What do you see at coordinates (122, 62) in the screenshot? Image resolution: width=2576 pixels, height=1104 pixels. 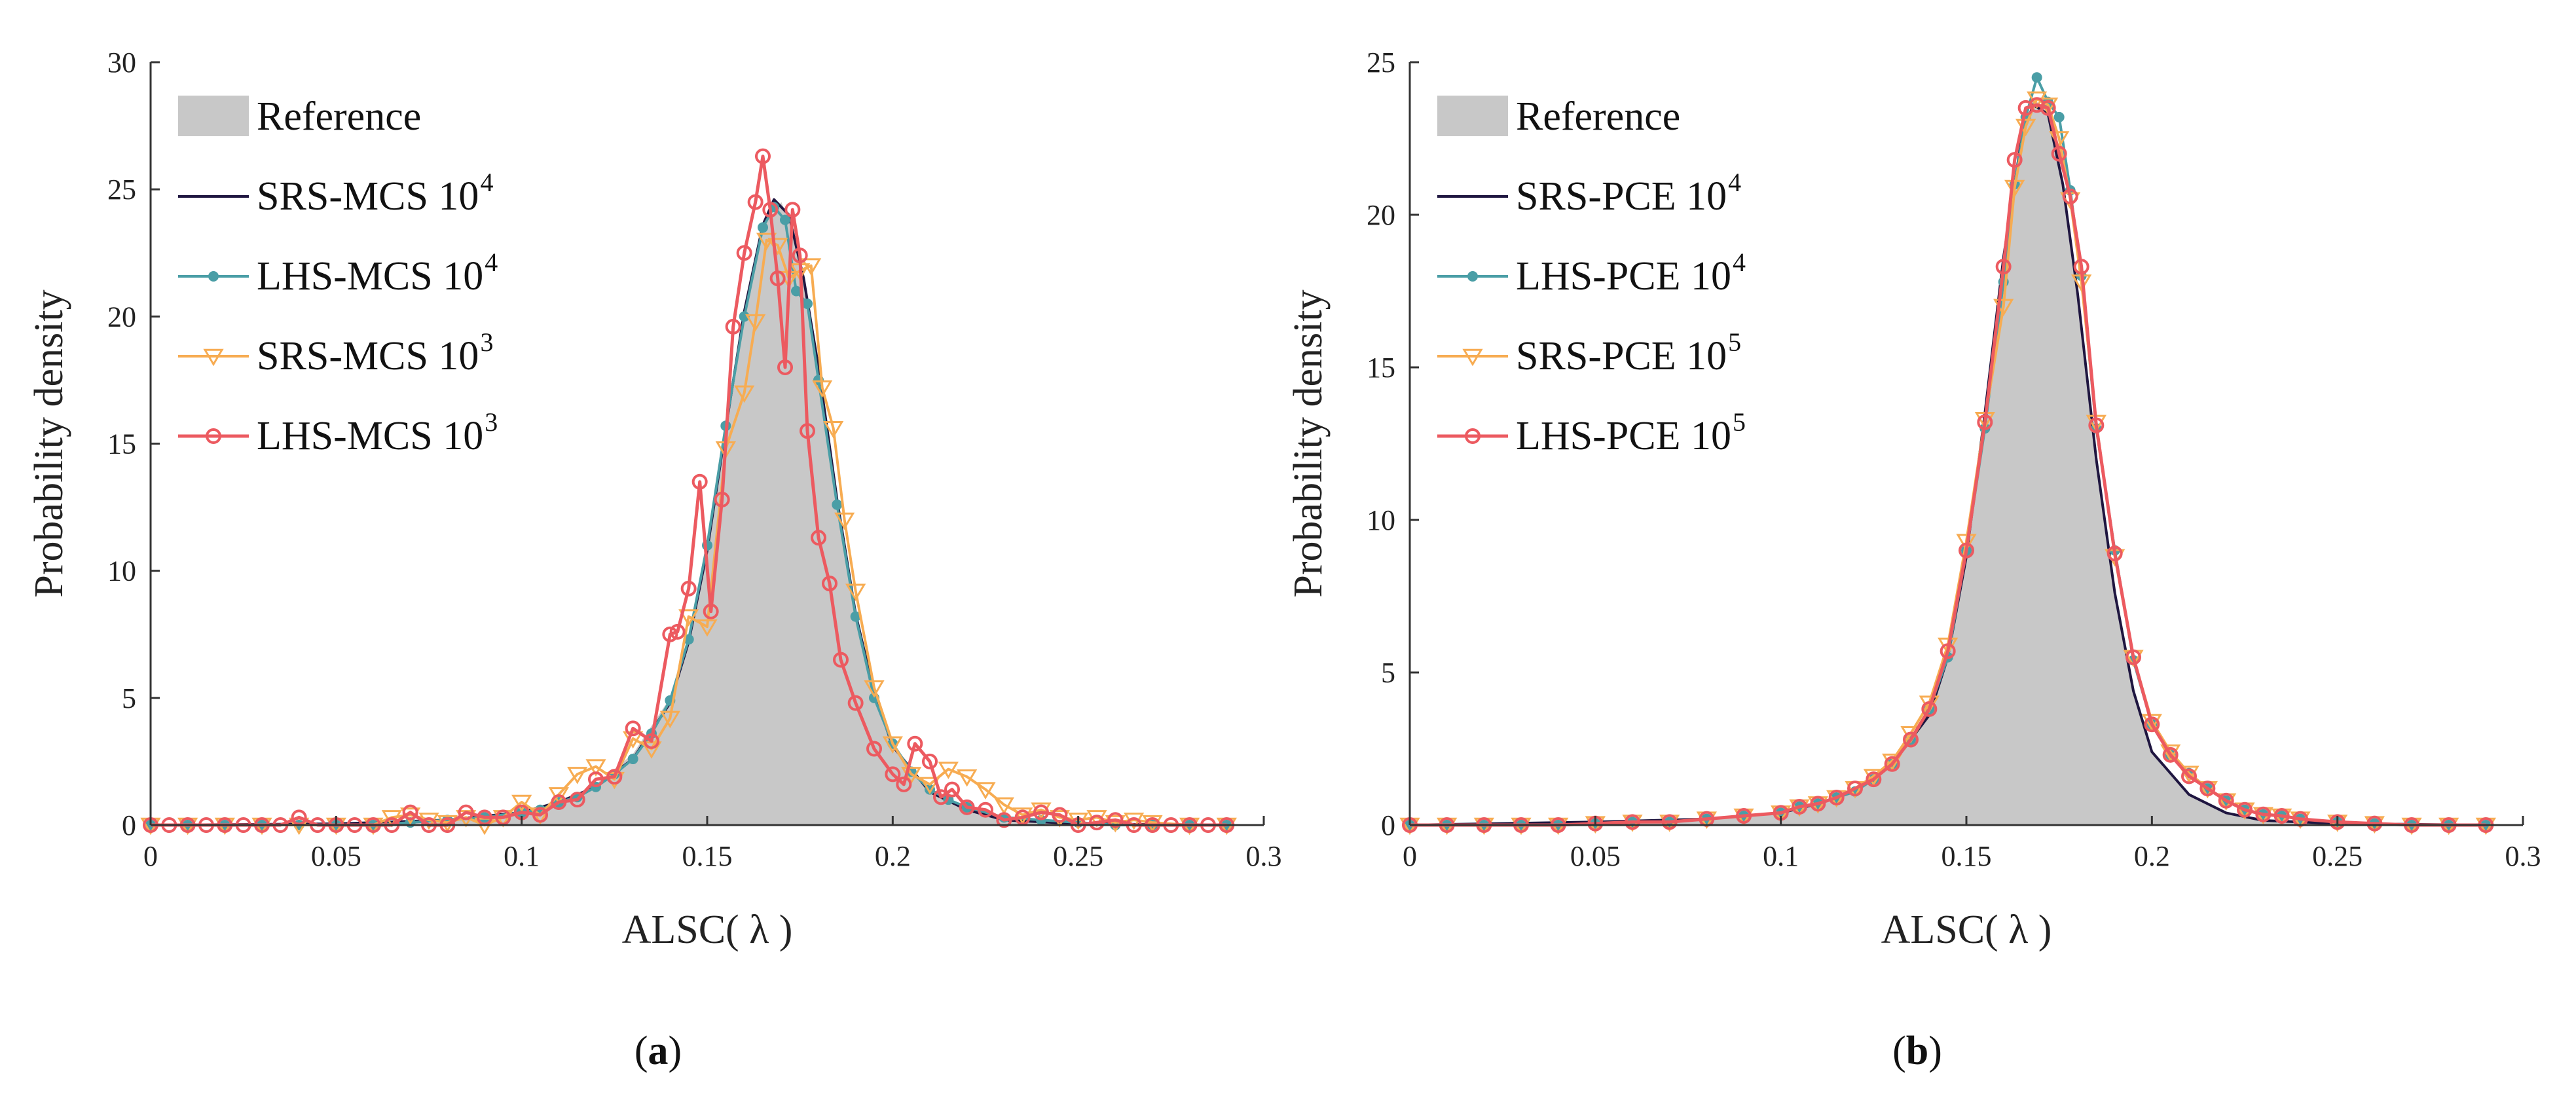 I see `y-tick-label: 30` at bounding box center [122, 62].